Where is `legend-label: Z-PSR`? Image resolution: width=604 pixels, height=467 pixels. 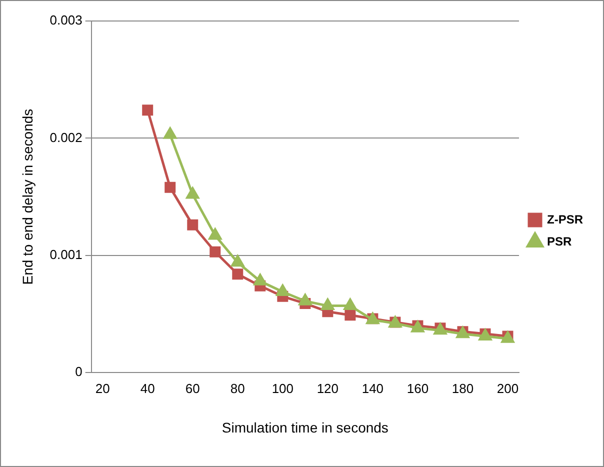
legend-label: Z-PSR is located at coordinates (565, 219).